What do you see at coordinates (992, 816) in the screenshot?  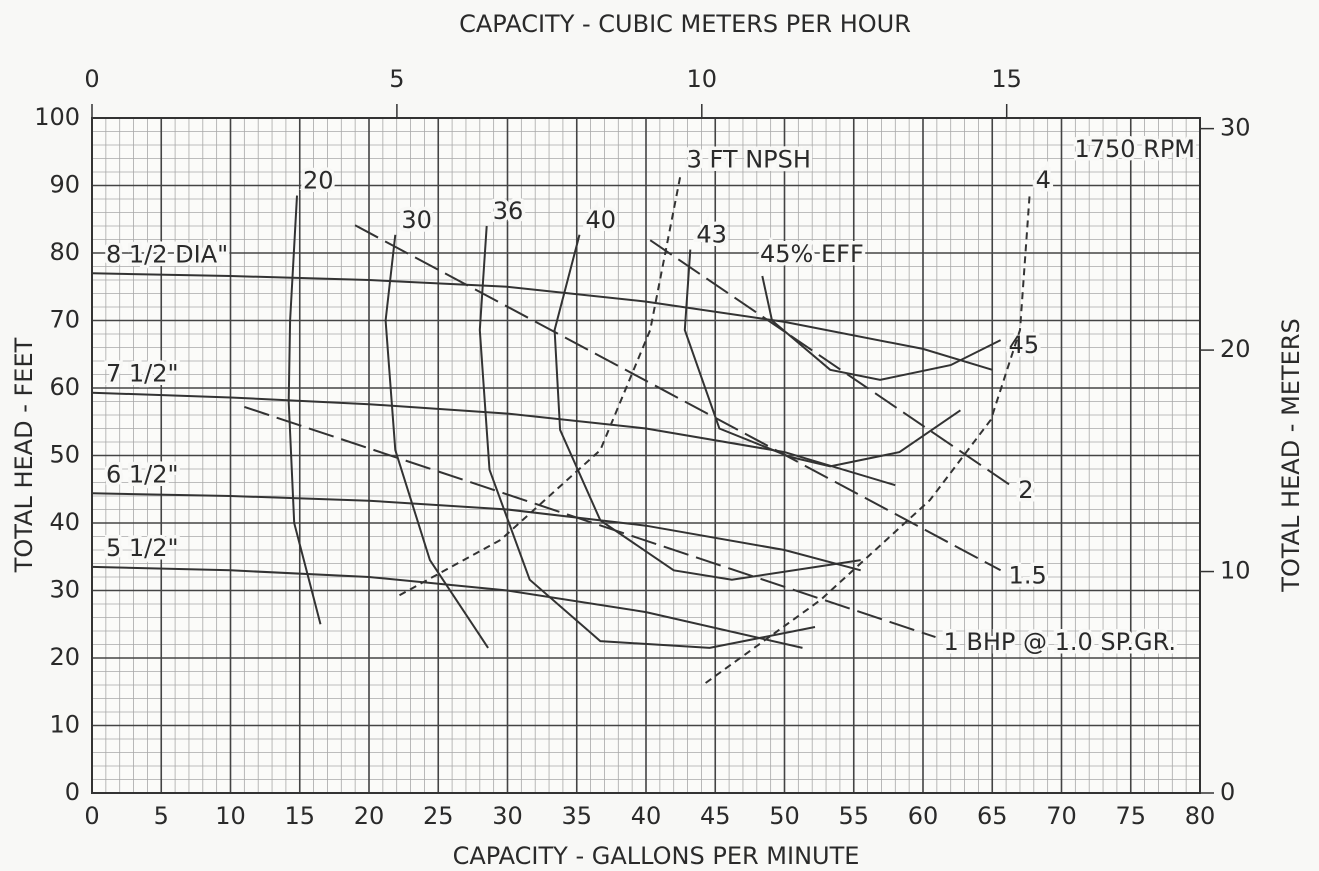 I see `x-tick-label: 65` at bounding box center [992, 816].